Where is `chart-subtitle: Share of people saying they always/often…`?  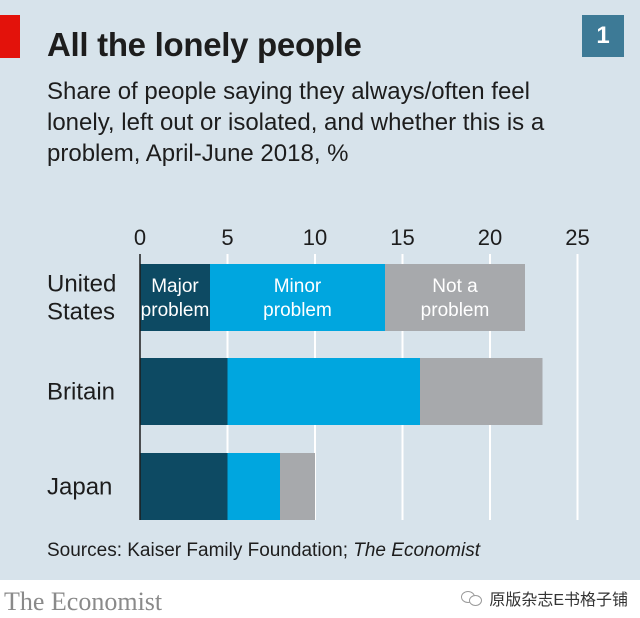
chart-subtitle: Share of people saying they always/often… is located at coordinates (296, 122).